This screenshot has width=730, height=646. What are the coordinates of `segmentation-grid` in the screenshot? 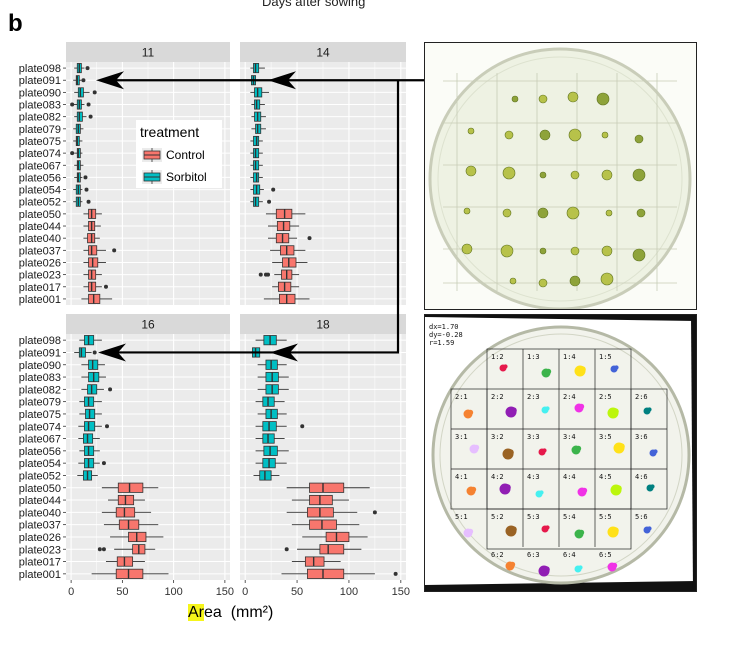 It's located at (559, 449).